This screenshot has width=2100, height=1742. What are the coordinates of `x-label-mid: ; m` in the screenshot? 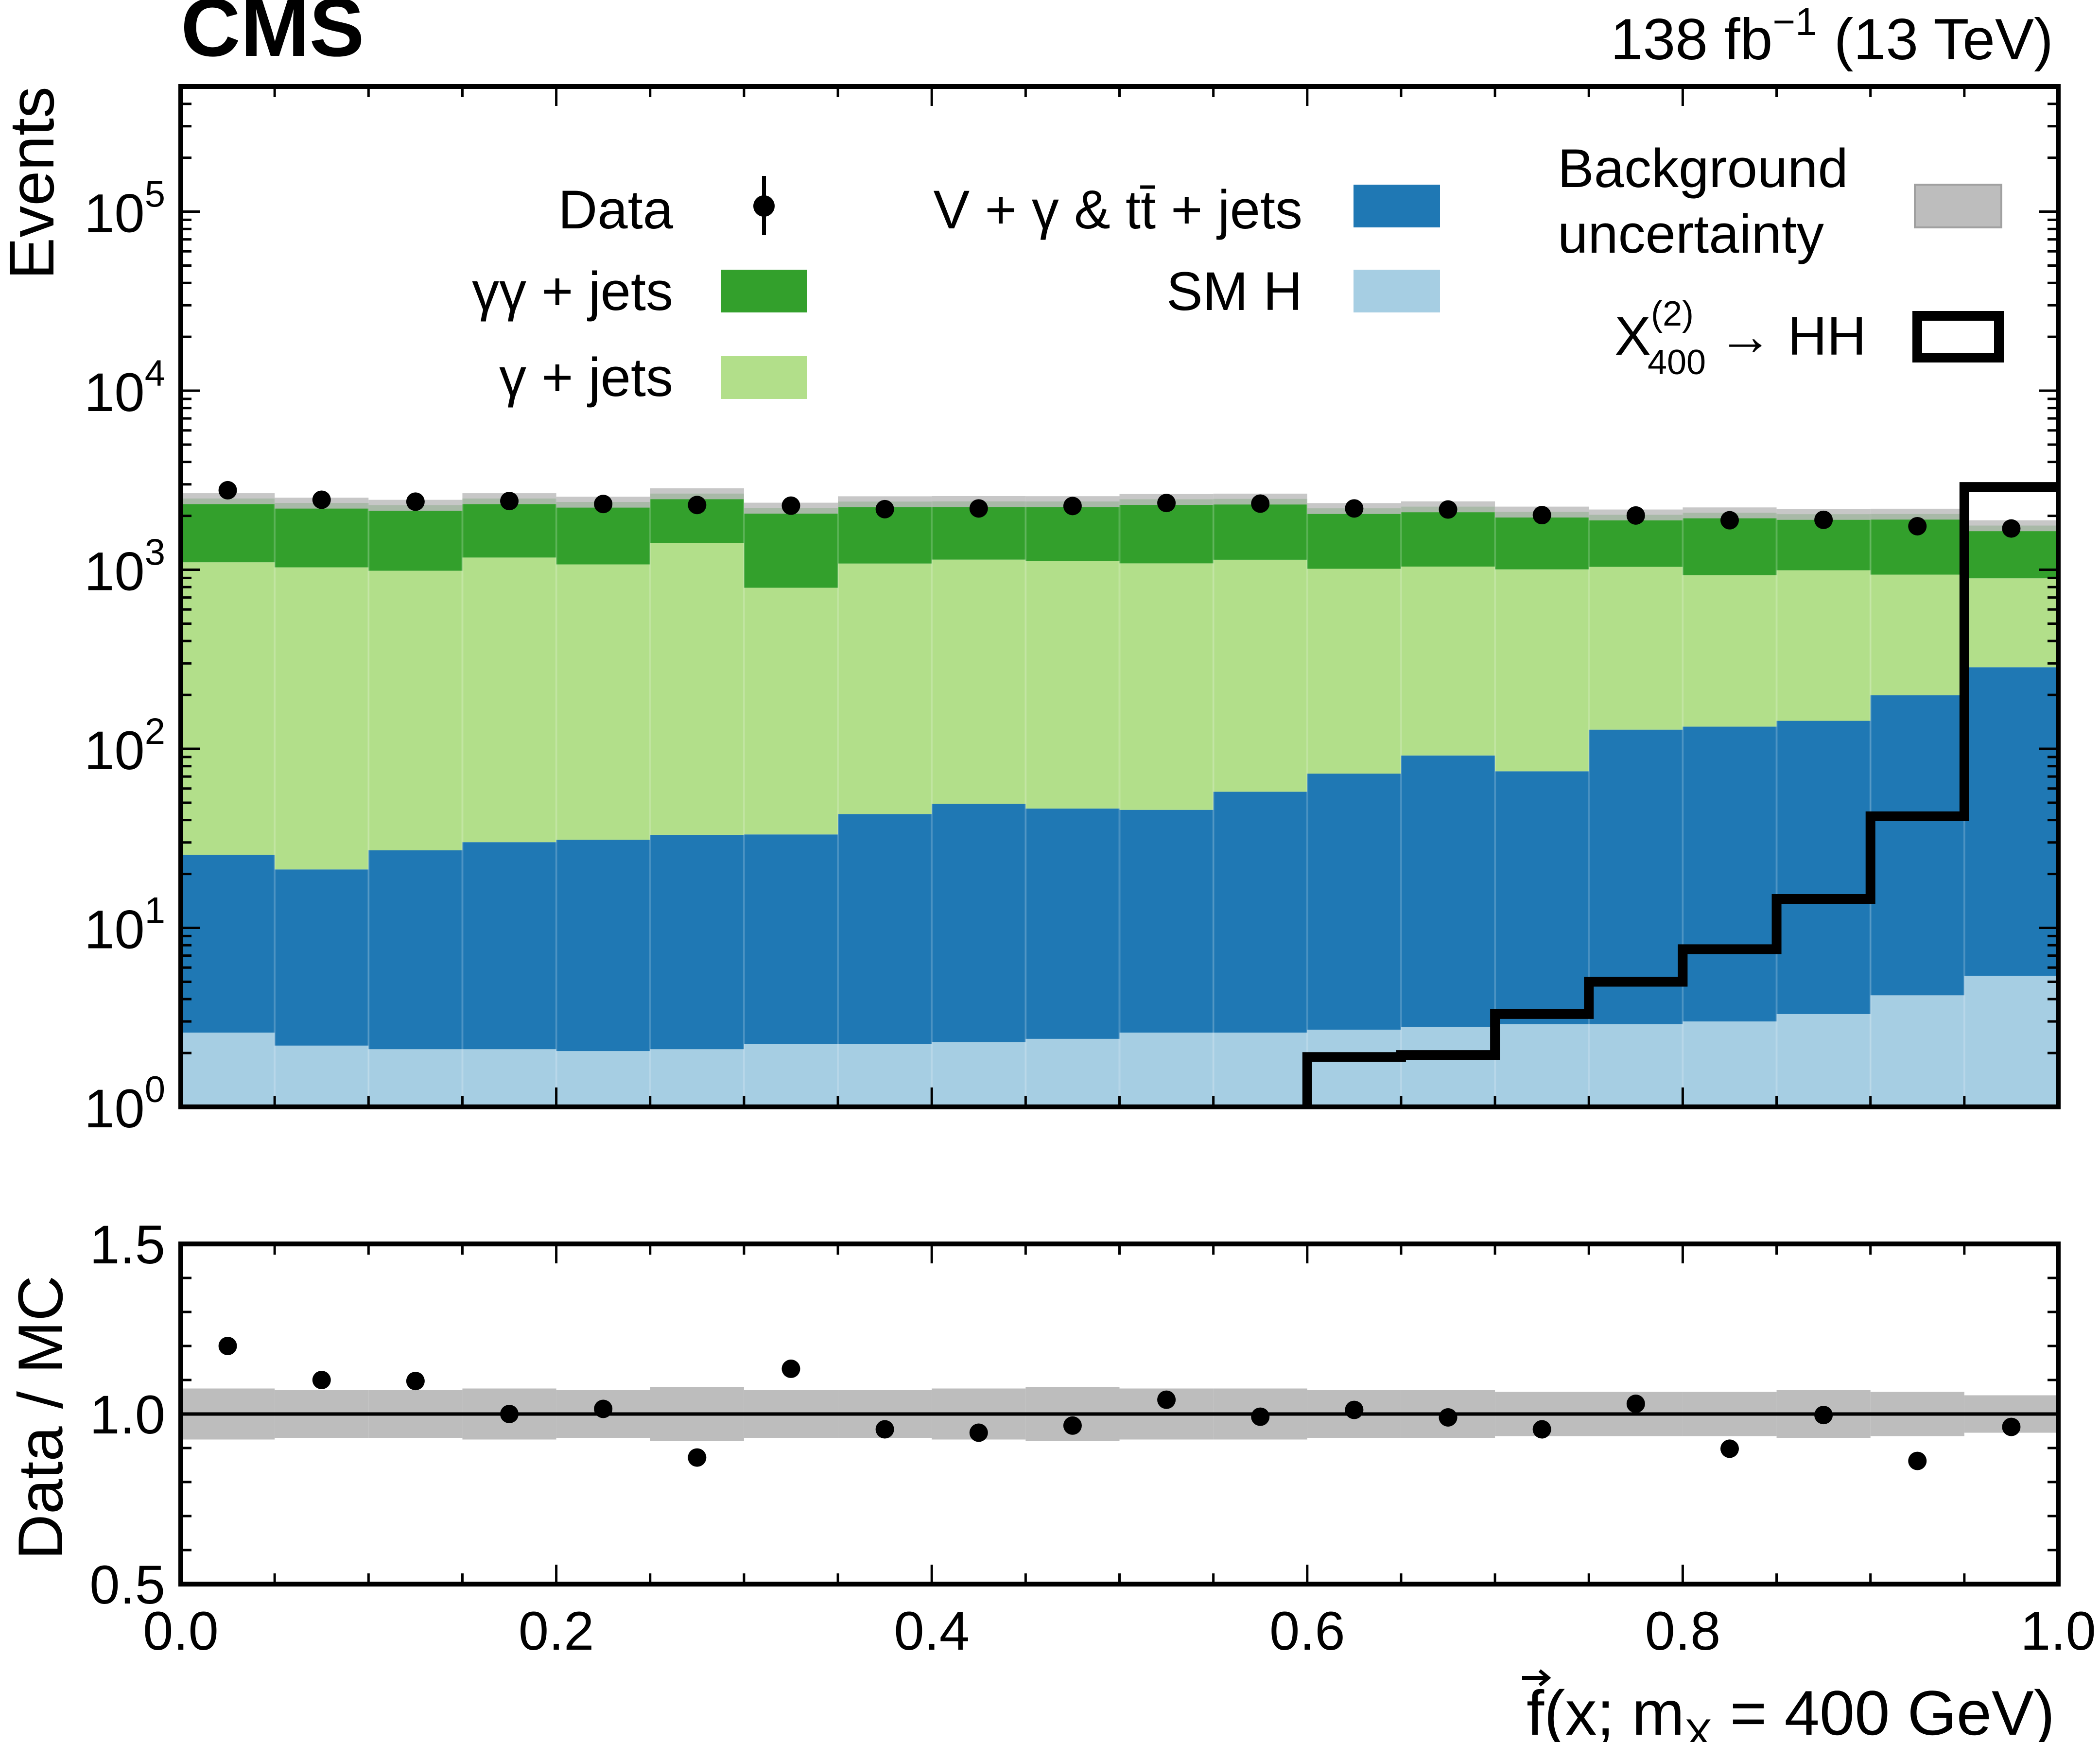 It's located at (1641, 1709).